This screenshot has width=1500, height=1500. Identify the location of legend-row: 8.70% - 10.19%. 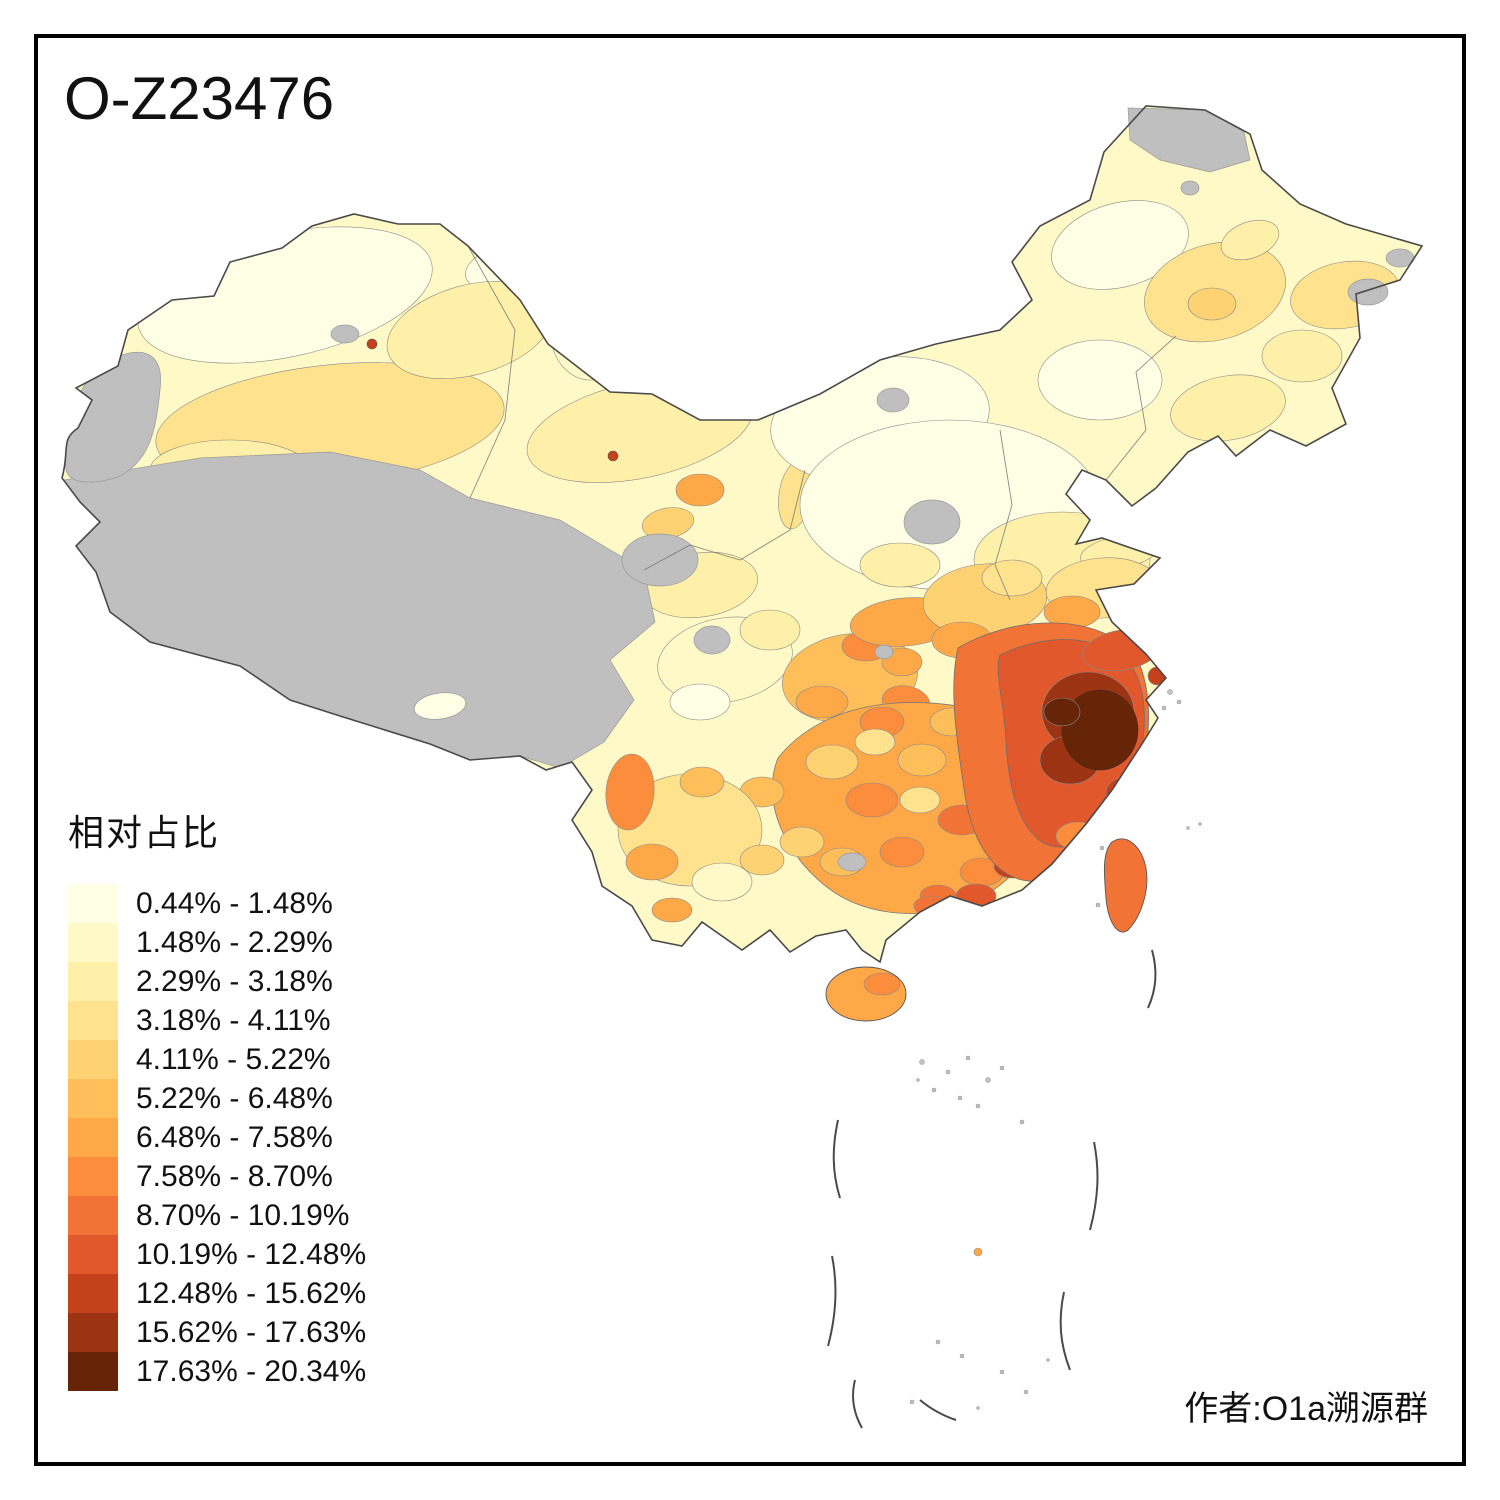
(217, 1215).